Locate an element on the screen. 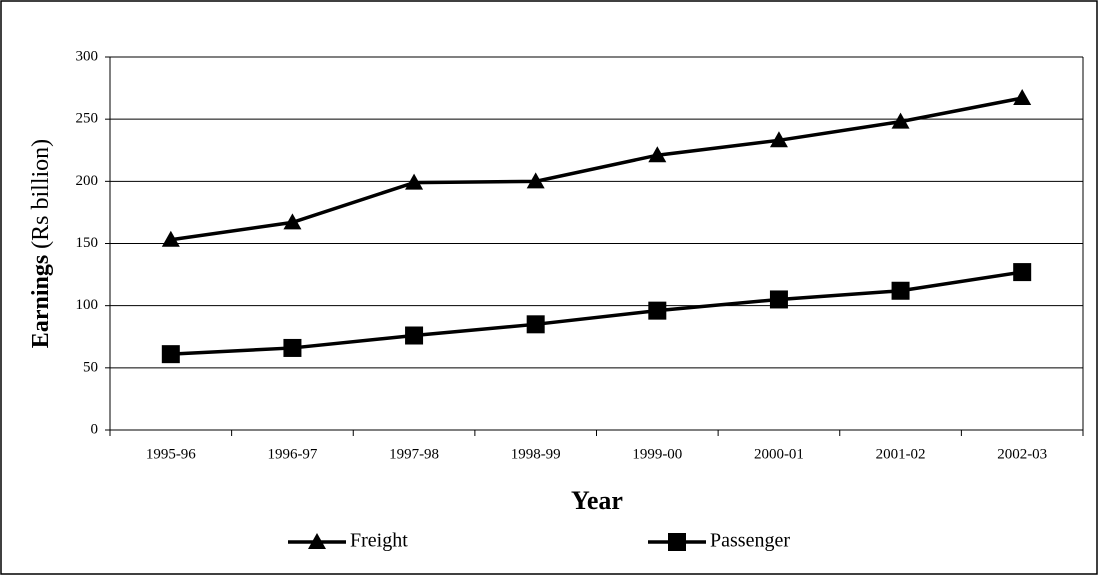 The image size is (1099, 576). y-tick-label: 100 is located at coordinates (87, 305).